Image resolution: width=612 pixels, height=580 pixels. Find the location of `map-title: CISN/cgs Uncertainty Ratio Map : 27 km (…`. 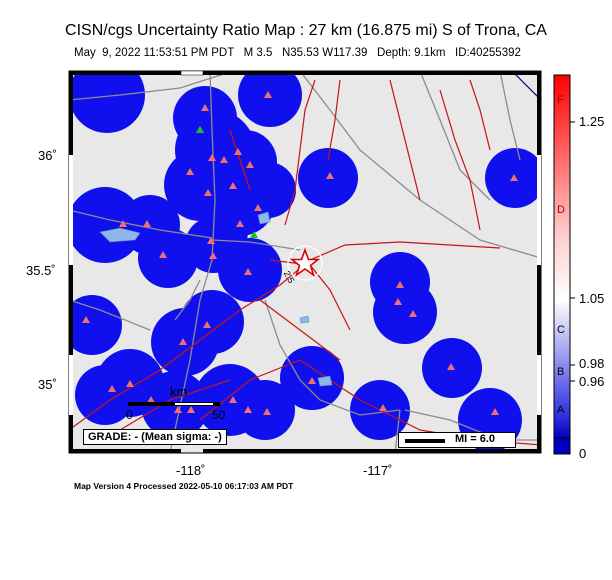

map-title: CISN/cgs Uncertainty Ratio Map : 27 km (… is located at coordinates (306, 30).